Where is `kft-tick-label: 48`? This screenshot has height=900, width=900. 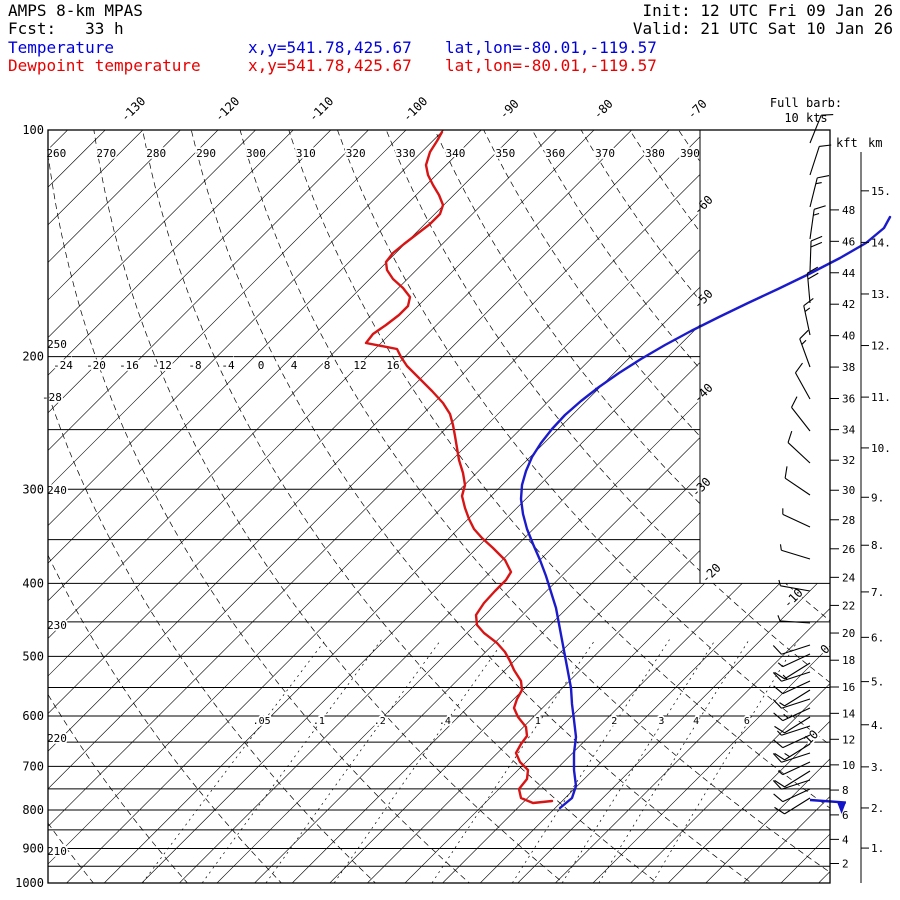
kft-tick-label: 48 is located at coordinates (848, 210).